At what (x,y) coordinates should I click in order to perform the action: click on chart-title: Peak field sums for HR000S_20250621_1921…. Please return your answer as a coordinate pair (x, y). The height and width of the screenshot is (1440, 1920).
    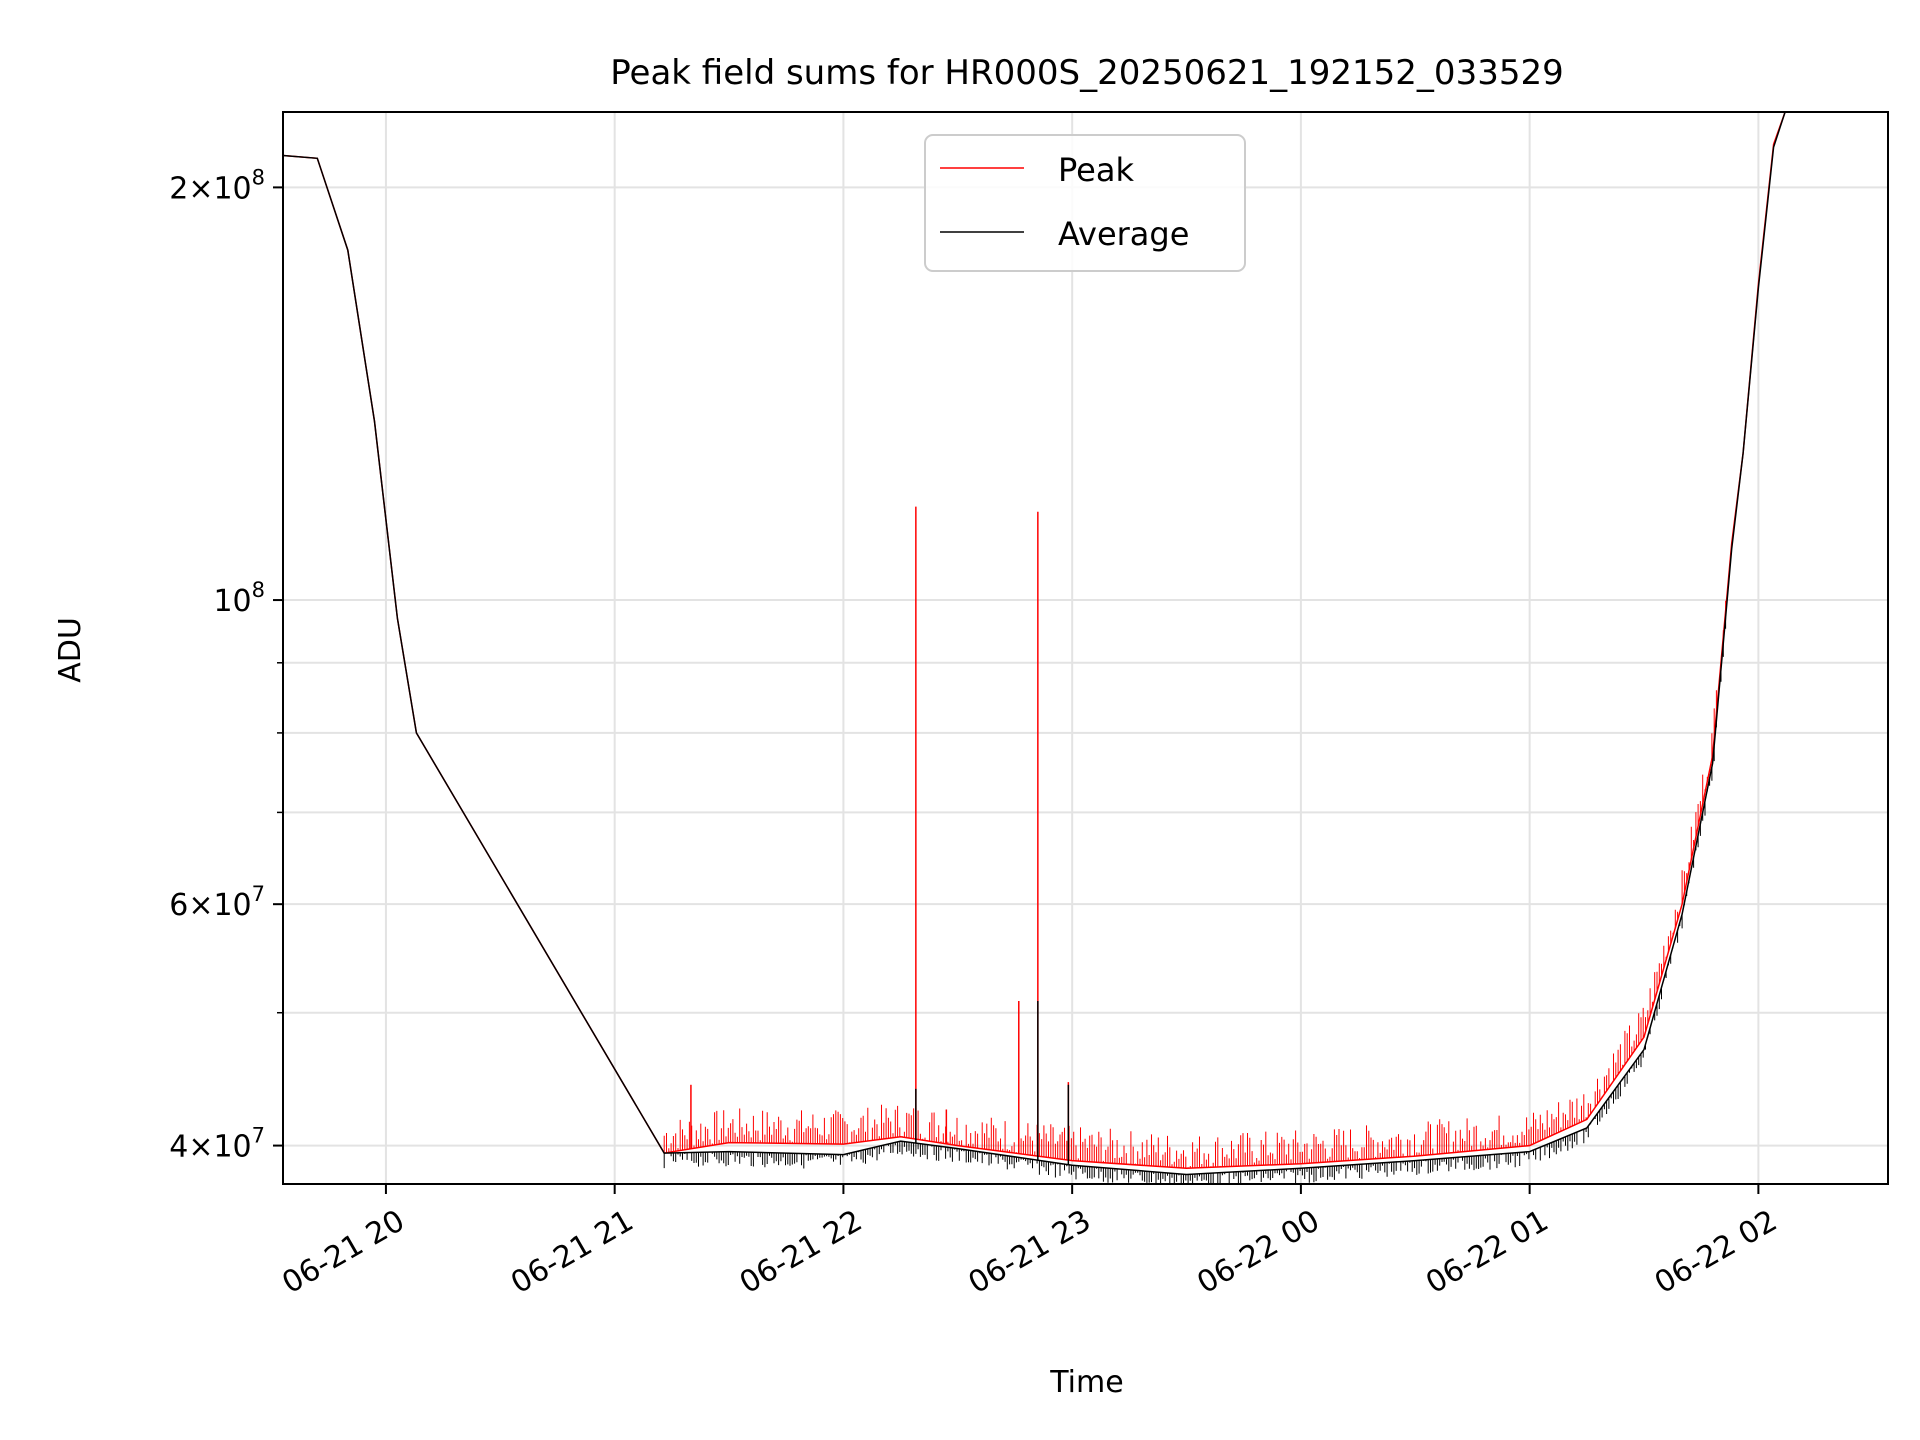
    Looking at the image, I should click on (1086, 73).